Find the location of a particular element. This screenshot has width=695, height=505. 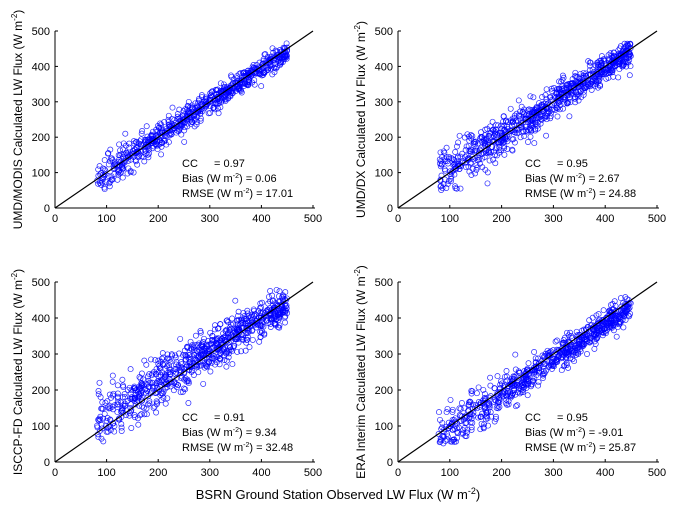

x-tick-label: 300 is located at coordinates (553, 473).